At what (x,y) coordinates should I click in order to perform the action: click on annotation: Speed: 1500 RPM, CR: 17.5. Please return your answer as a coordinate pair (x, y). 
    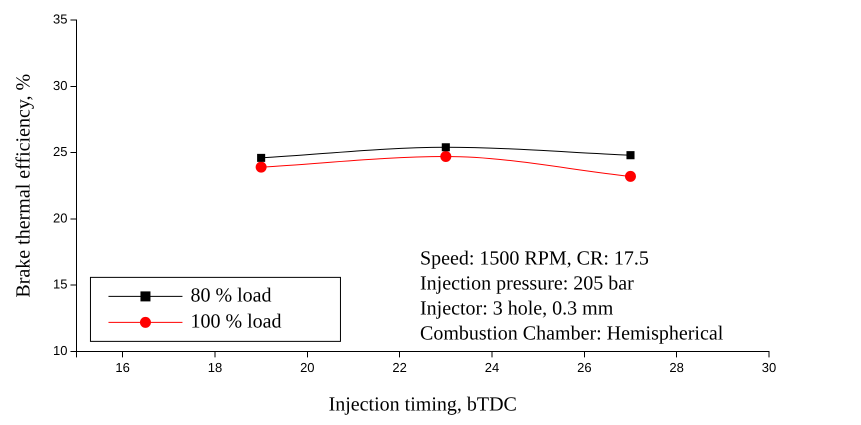
    Looking at the image, I should click on (534, 258).